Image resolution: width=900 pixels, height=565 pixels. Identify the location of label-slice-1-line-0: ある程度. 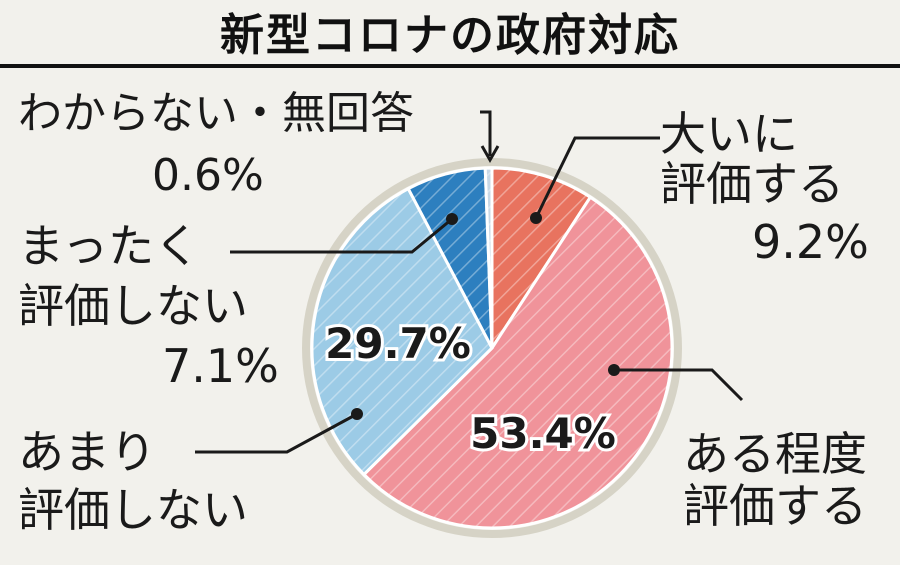
(775, 454).